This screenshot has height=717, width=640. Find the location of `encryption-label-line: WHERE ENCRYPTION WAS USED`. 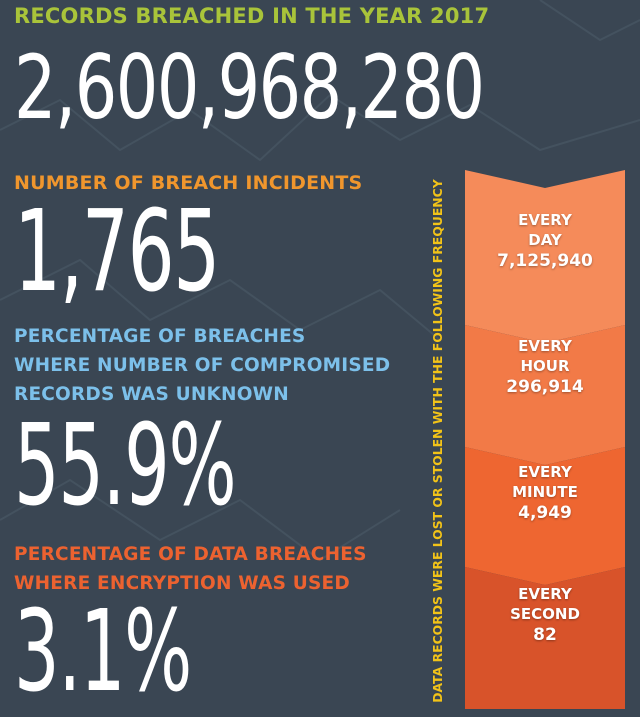

encryption-label-line: WHERE ENCRYPTION WAS USED is located at coordinates (182, 583).